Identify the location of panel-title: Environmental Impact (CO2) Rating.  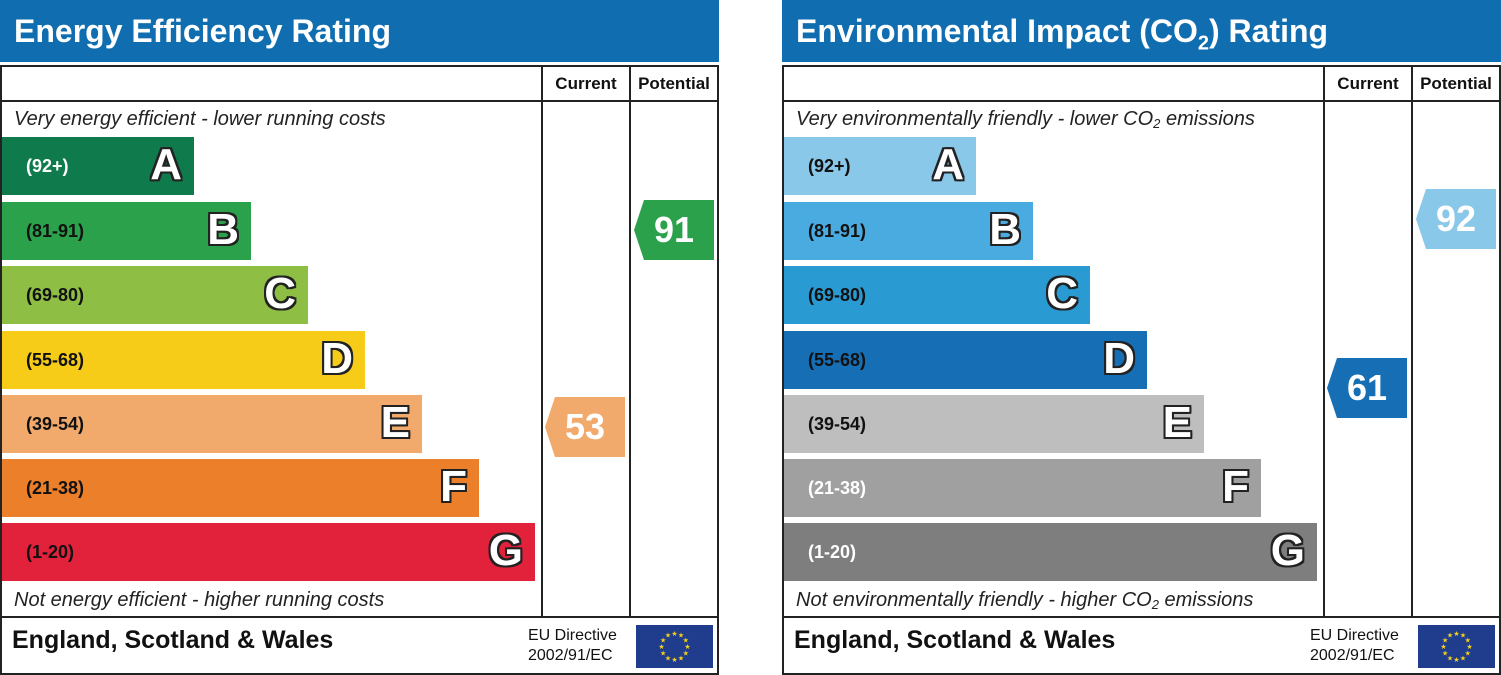
(1141, 31).